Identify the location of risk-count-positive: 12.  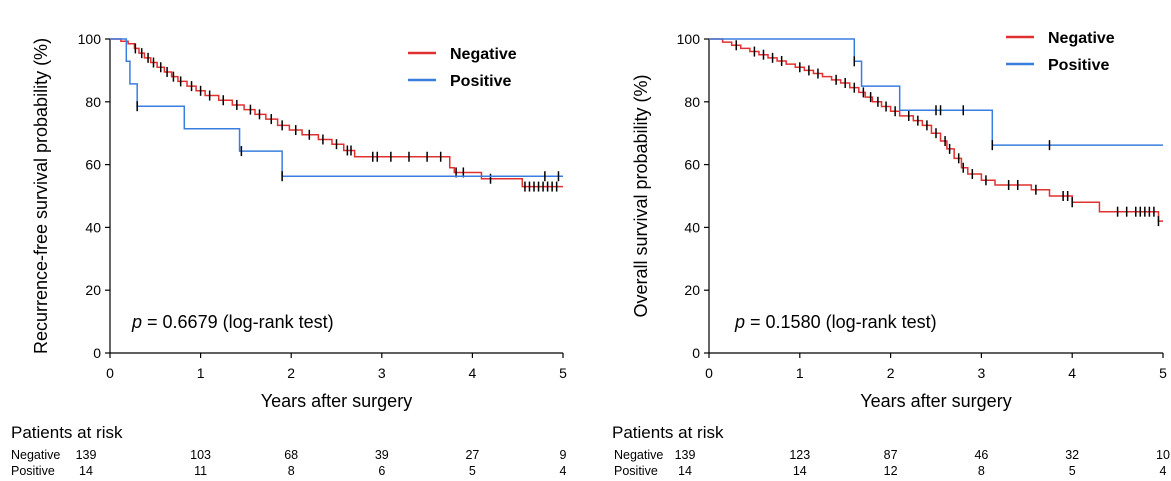
(891, 471).